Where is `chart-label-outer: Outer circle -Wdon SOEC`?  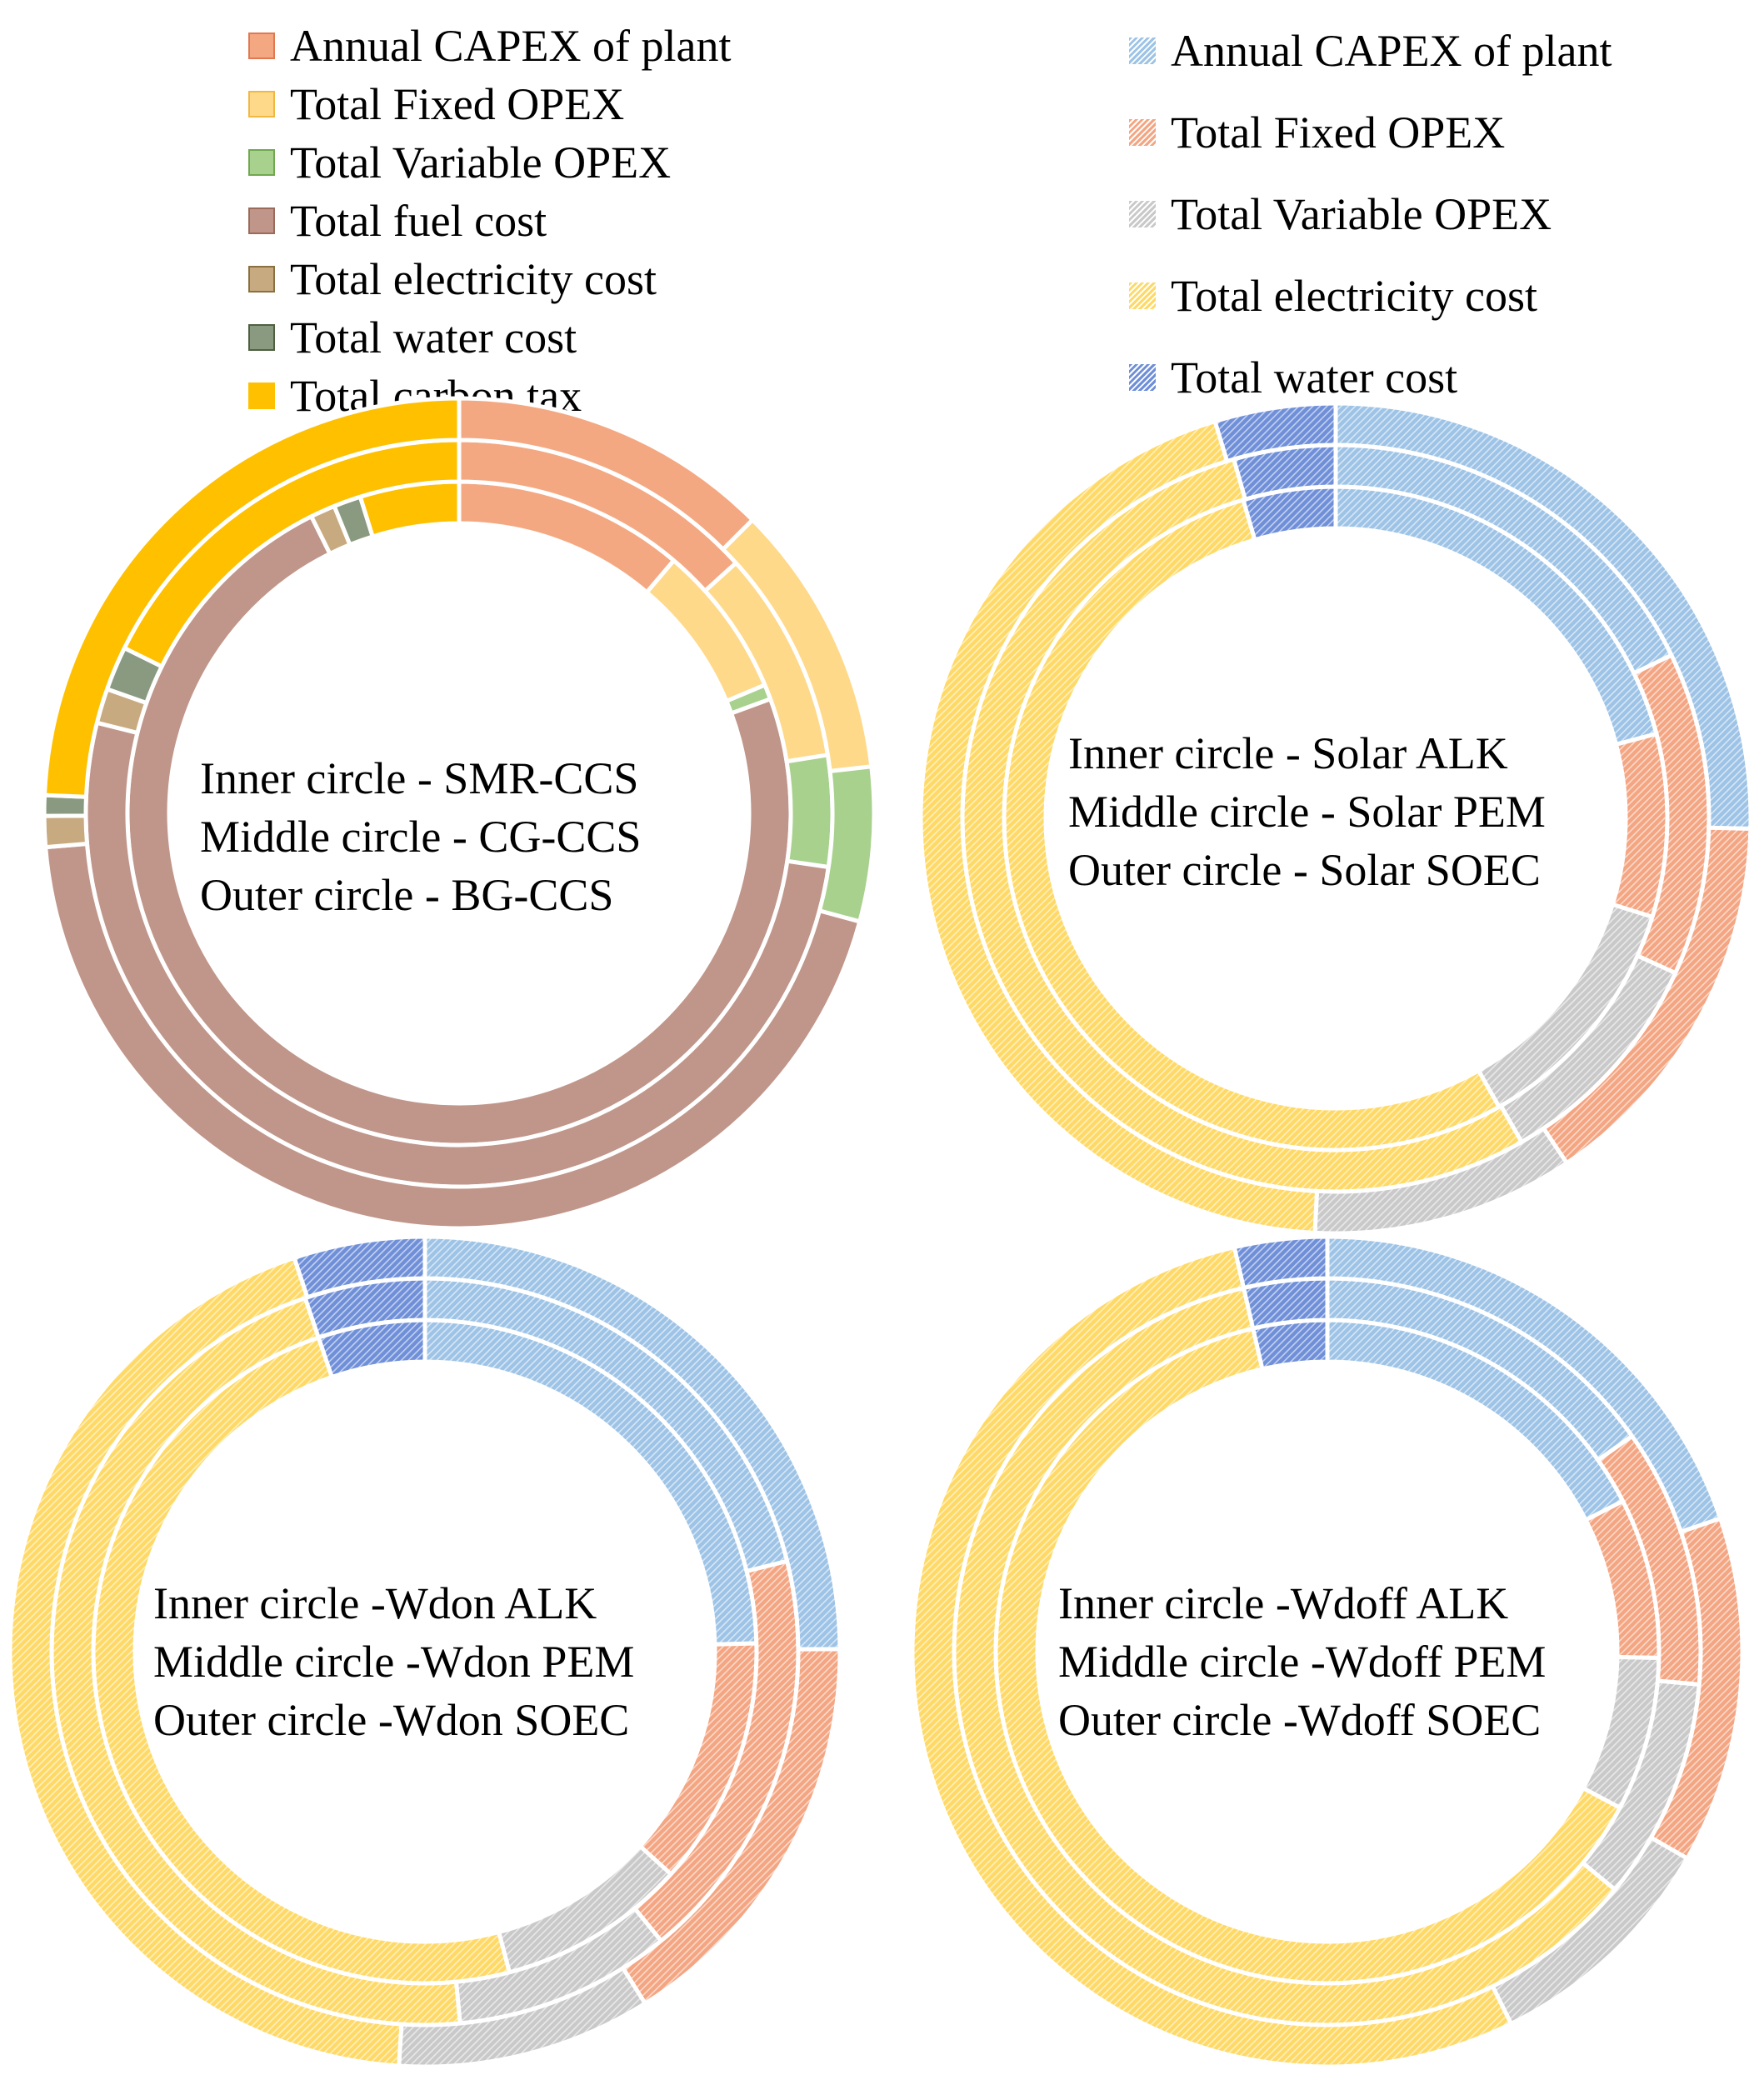
chart-label-outer: Outer circle -Wdon SOEC is located at coordinates (391, 1720).